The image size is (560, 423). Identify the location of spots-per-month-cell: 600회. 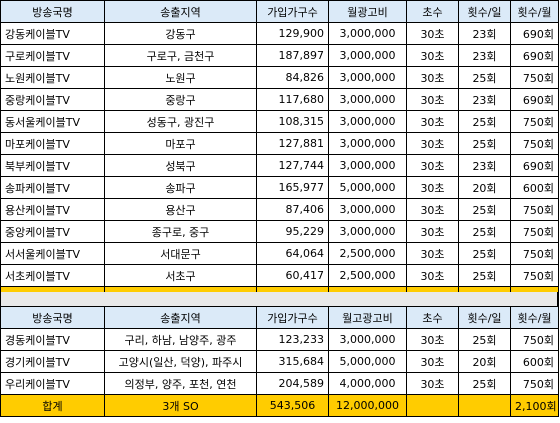
(534, 361).